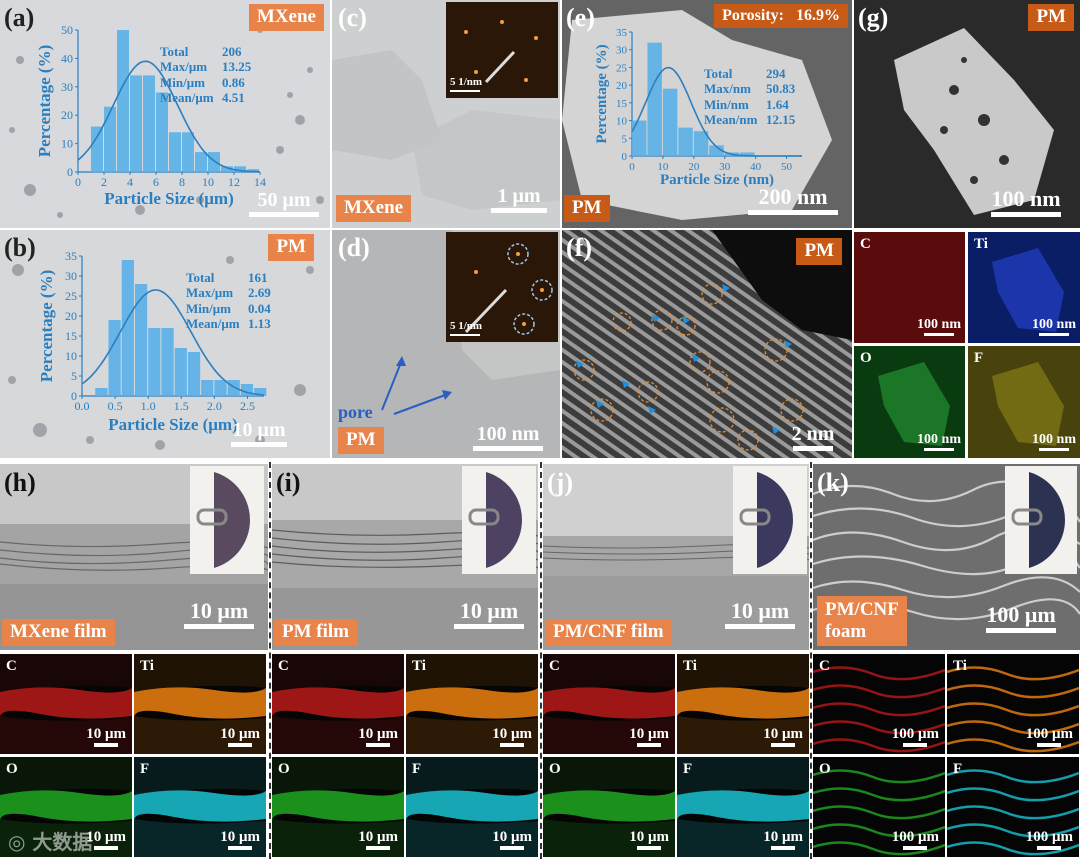 The width and height of the screenshot is (1080, 859). What do you see at coordinates (71, 356) in the screenshot?
I see `y-tick-label: 10` at bounding box center [71, 356].